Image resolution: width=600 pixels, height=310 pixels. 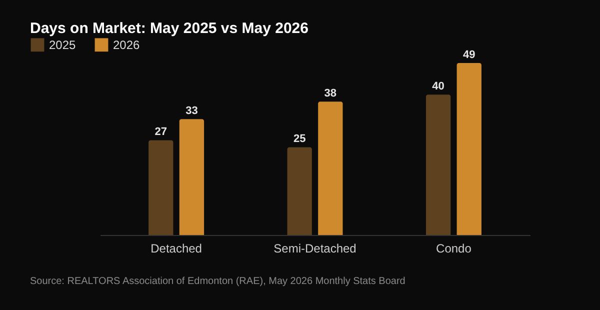 What do you see at coordinates (315, 249) in the screenshot?
I see `x-tick-label: Semi-Detached` at bounding box center [315, 249].